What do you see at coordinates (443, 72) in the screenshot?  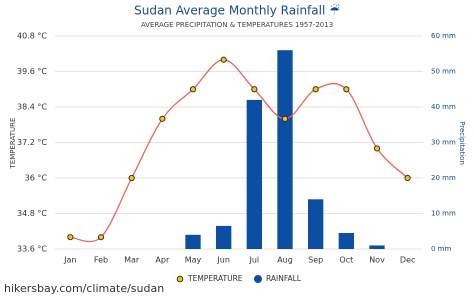 I see `y2-tick-label: 50 mm` at bounding box center [443, 72].